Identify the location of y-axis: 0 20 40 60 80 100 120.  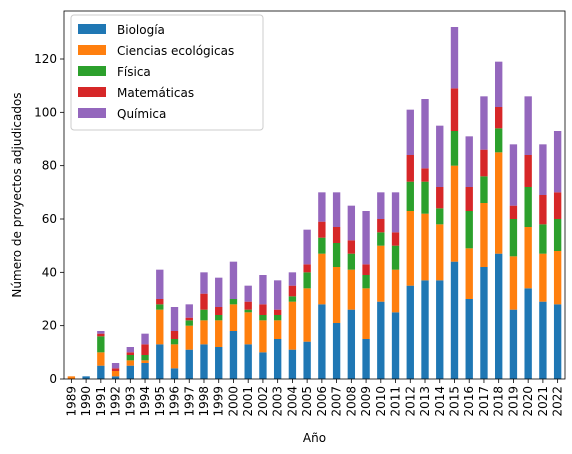
(49, 219).